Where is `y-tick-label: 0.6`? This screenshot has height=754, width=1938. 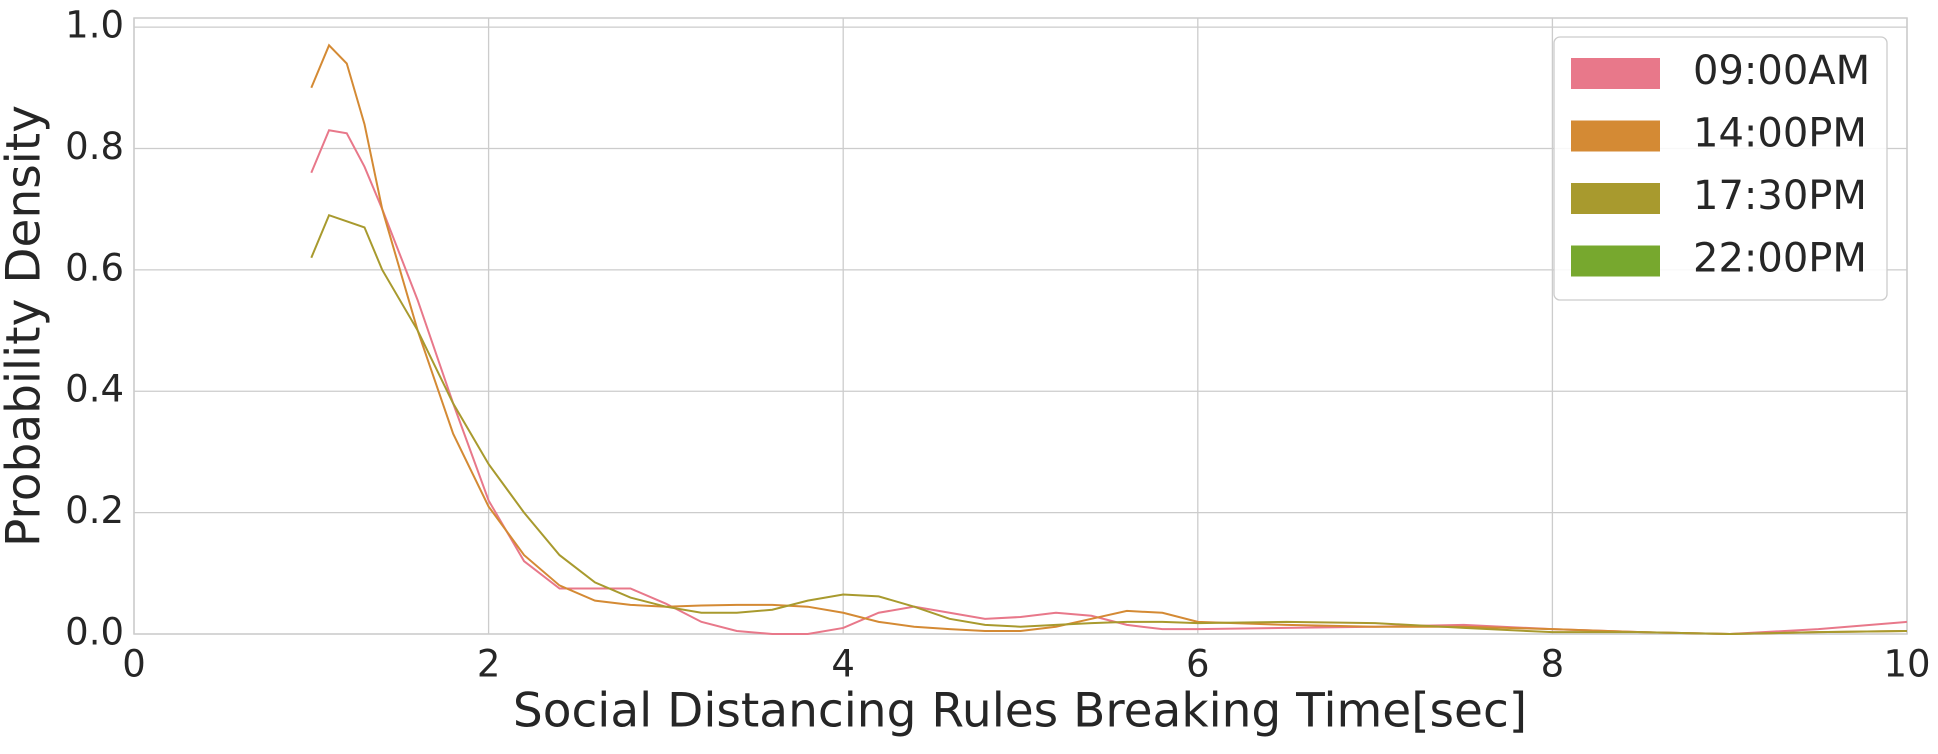
y-tick-label: 0.6 is located at coordinates (94, 267).